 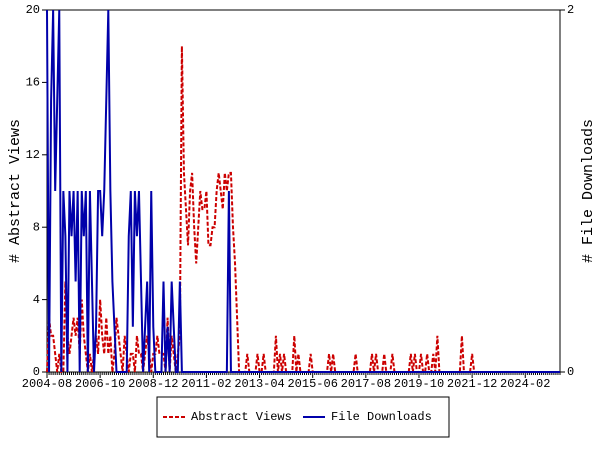 What do you see at coordinates (33, 10) in the screenshot?
I see `y-tick-label: 20` at bounding box center [33, 10].